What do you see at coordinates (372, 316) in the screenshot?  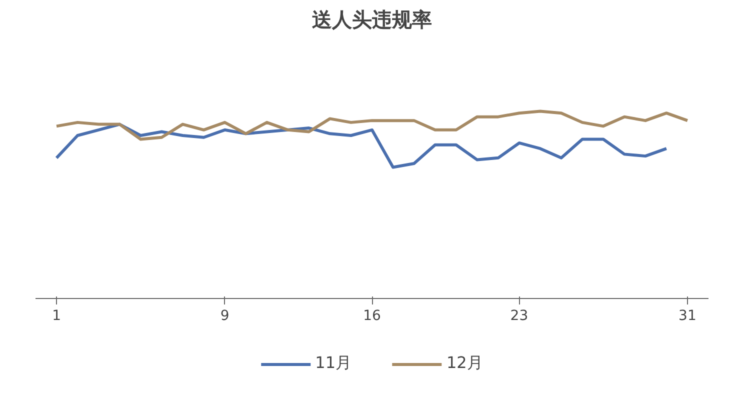 I see `x-tick-label: 16` at bounding box center [372, 316].